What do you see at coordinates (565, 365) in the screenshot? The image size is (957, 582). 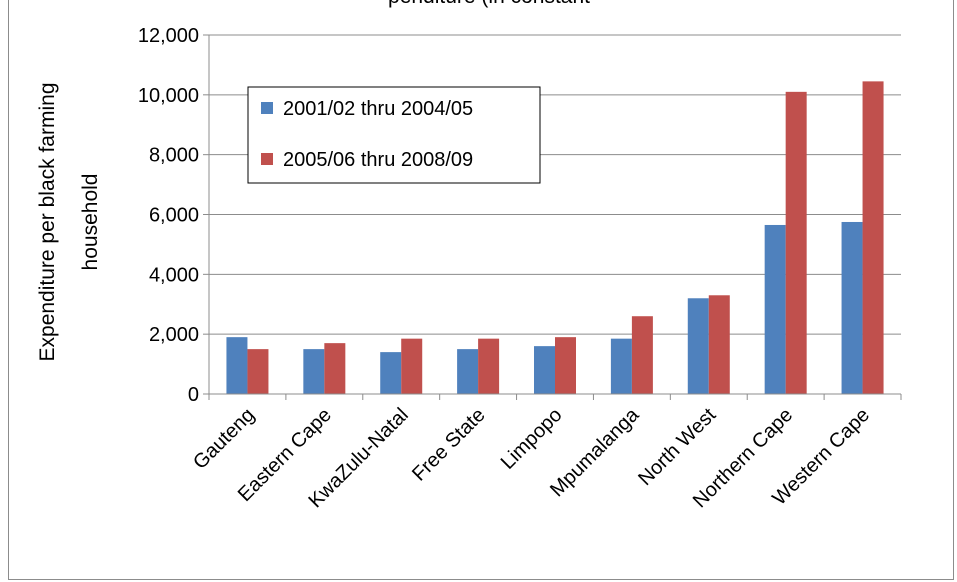 I see `bar-2-limpopo` at bounding box center [565, 365].